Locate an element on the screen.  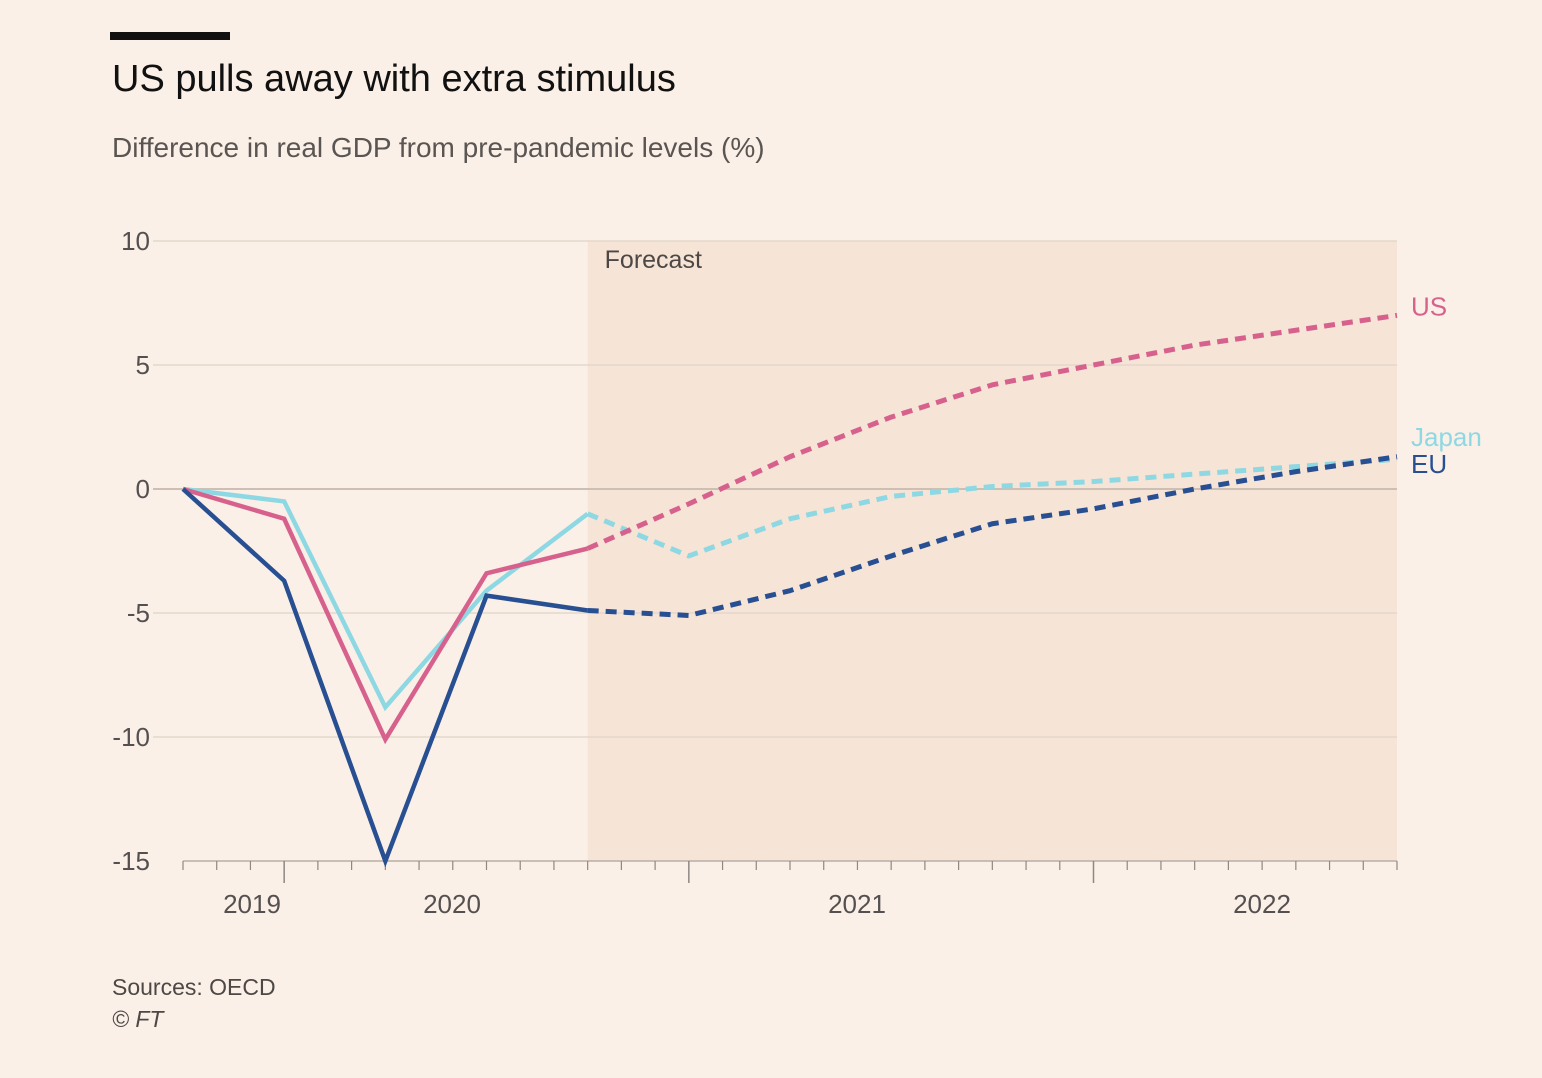
copyright-note: © FT is located at coordinates (138, 1019).